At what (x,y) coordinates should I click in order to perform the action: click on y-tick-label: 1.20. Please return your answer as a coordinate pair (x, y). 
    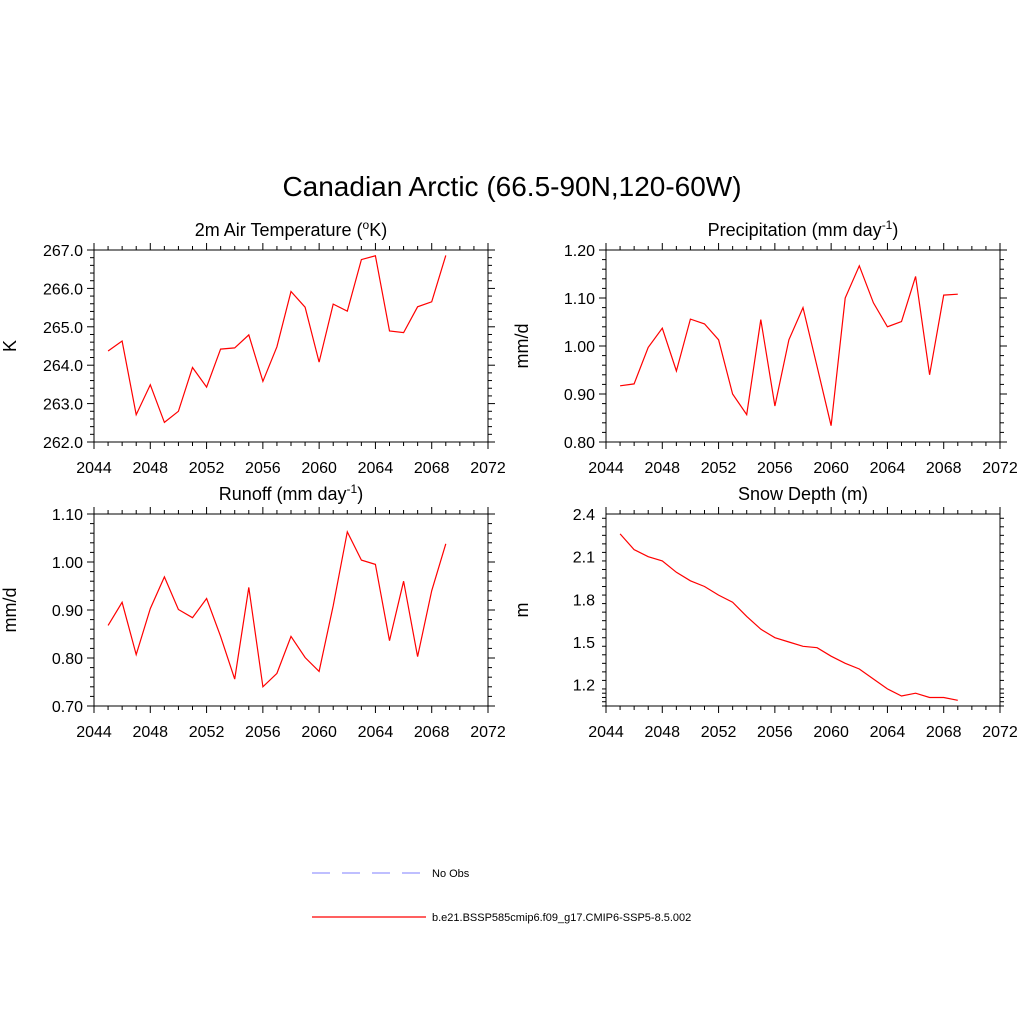
    Looking at the image, I should click on (579, 251).